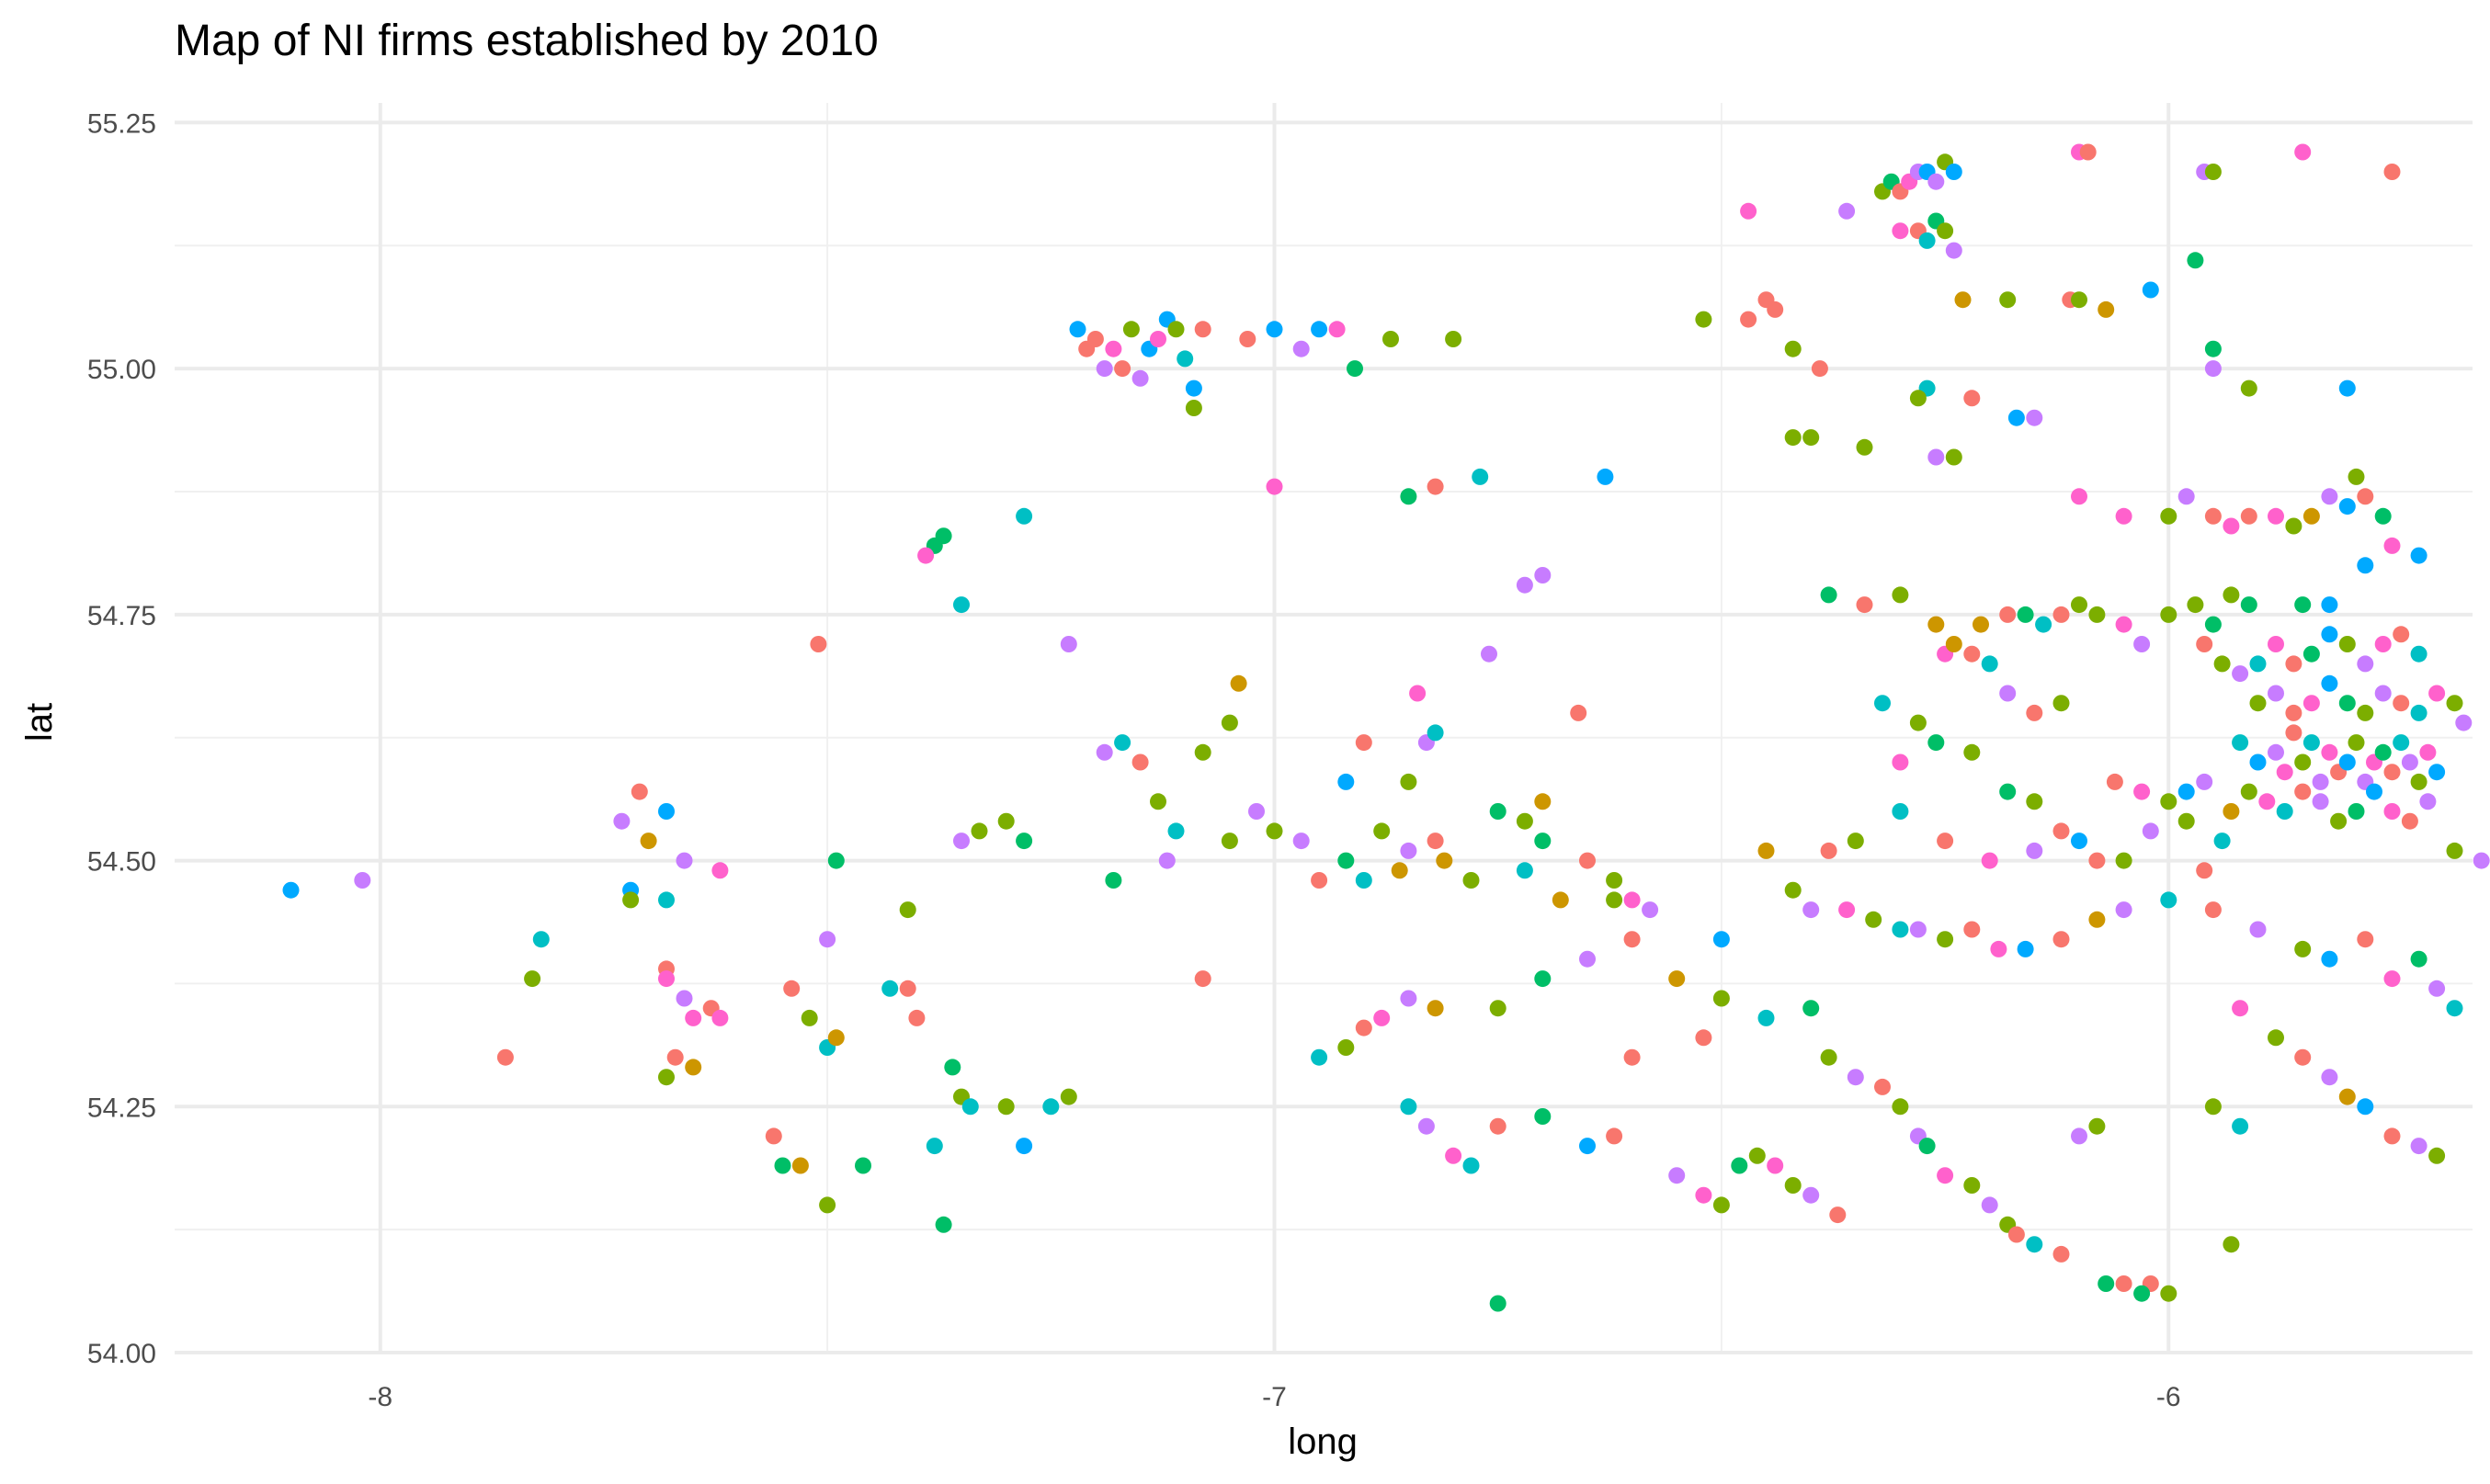 The height and width of the screenshot is (1484, 2490). Describe the element at coordinates (121, 616) in the screenshot. I see `y-tick-label: 54.75` at that location.